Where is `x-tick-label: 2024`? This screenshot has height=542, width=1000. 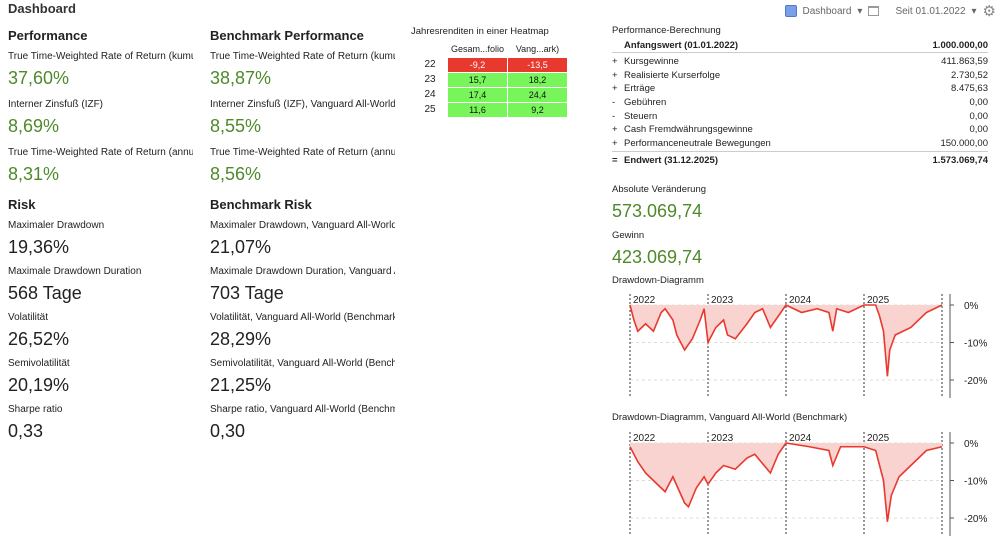
x-tick-label: 2024 is located at coordinates (800, 300).